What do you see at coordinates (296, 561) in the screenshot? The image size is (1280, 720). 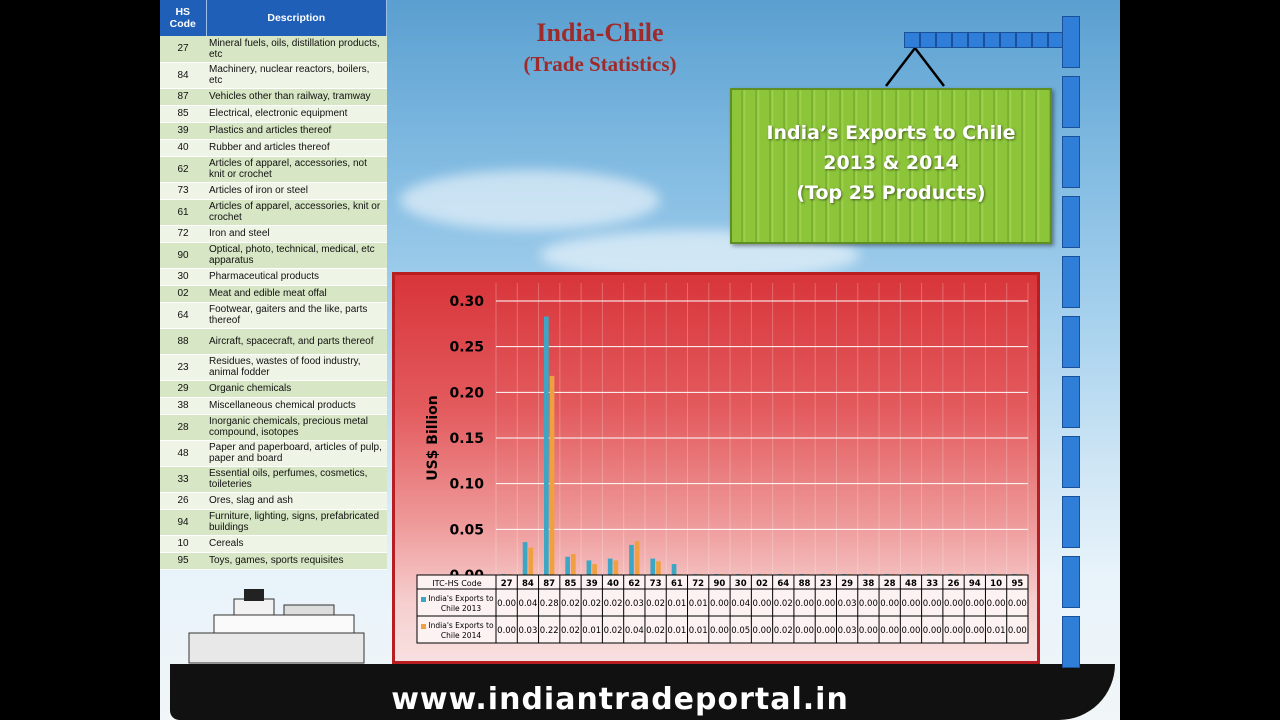 I see `description-cell: Toys, games, sports requisites` at bounding box center [296, 561].